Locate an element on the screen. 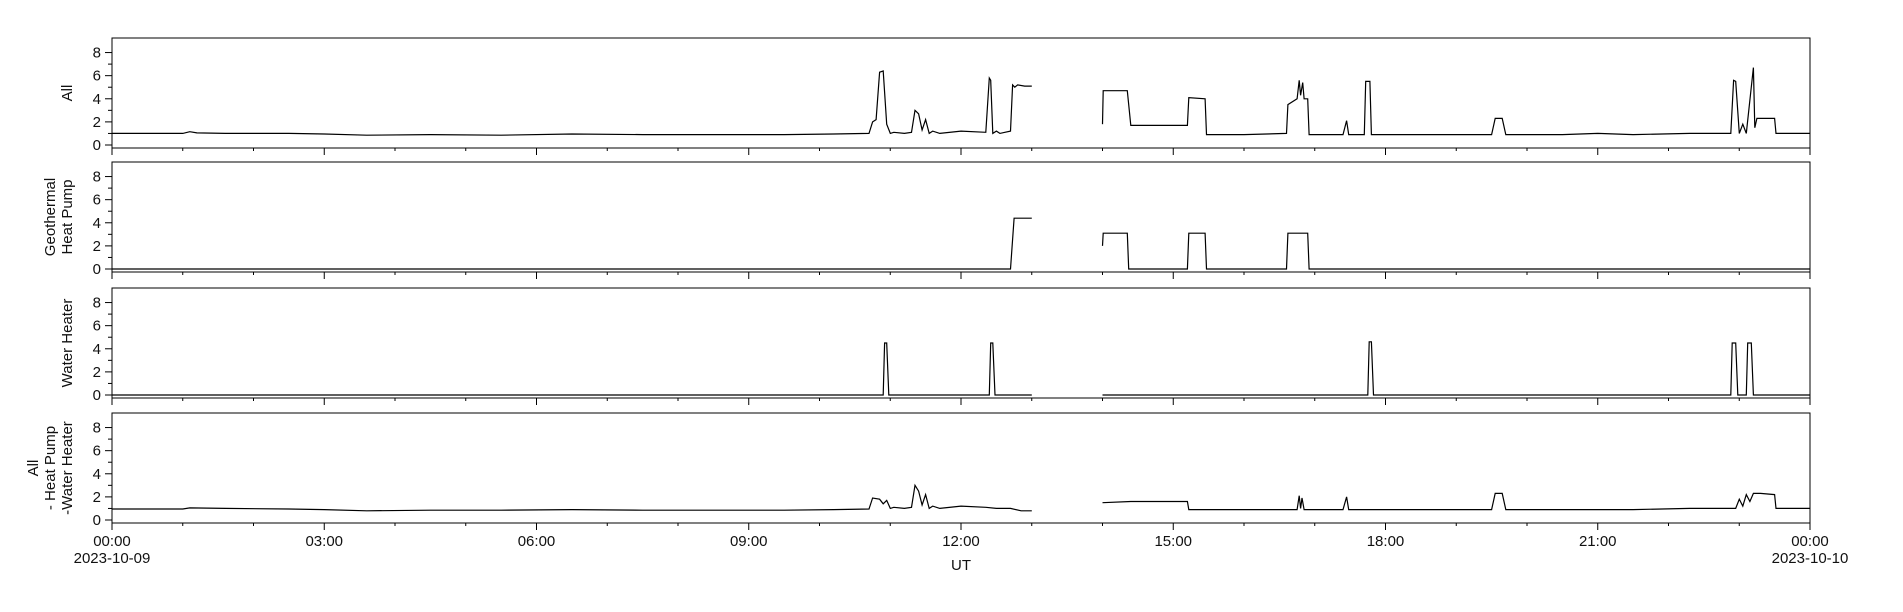  x-tick-label: 06:00 is located at coordinates (537, 541).